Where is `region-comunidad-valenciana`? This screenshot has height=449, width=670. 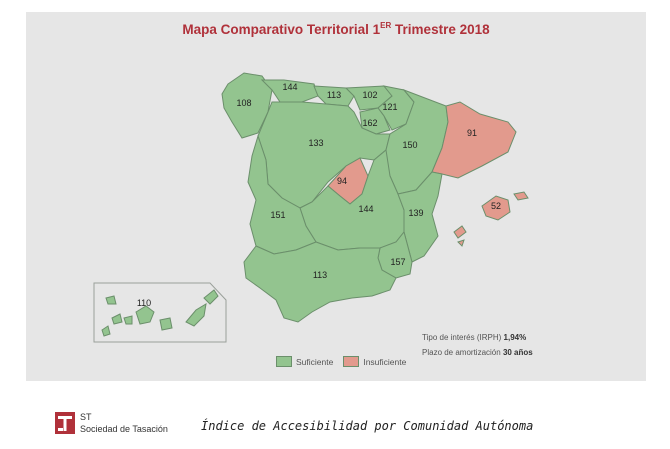
region-comunidad-valenciana is located at coordinates (420, 217).